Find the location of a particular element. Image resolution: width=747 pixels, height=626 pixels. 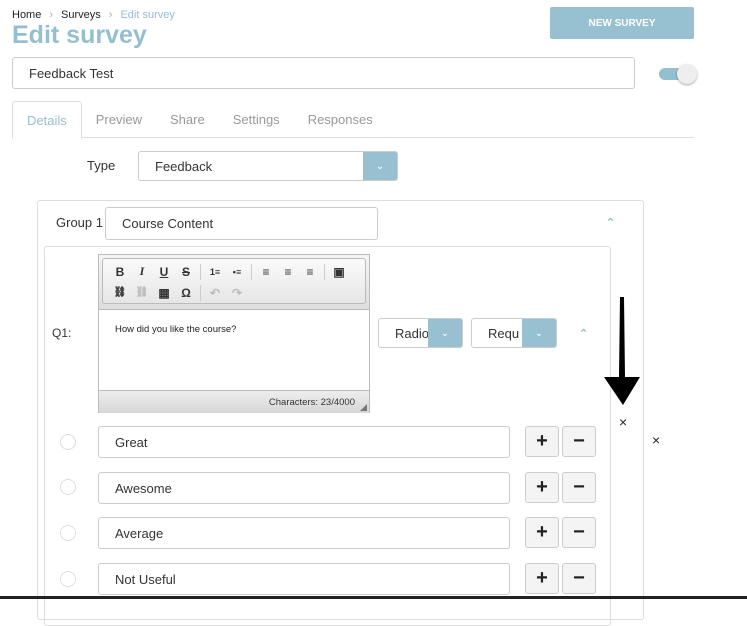

resize-handle-icon is located at coordinates (363, 407).